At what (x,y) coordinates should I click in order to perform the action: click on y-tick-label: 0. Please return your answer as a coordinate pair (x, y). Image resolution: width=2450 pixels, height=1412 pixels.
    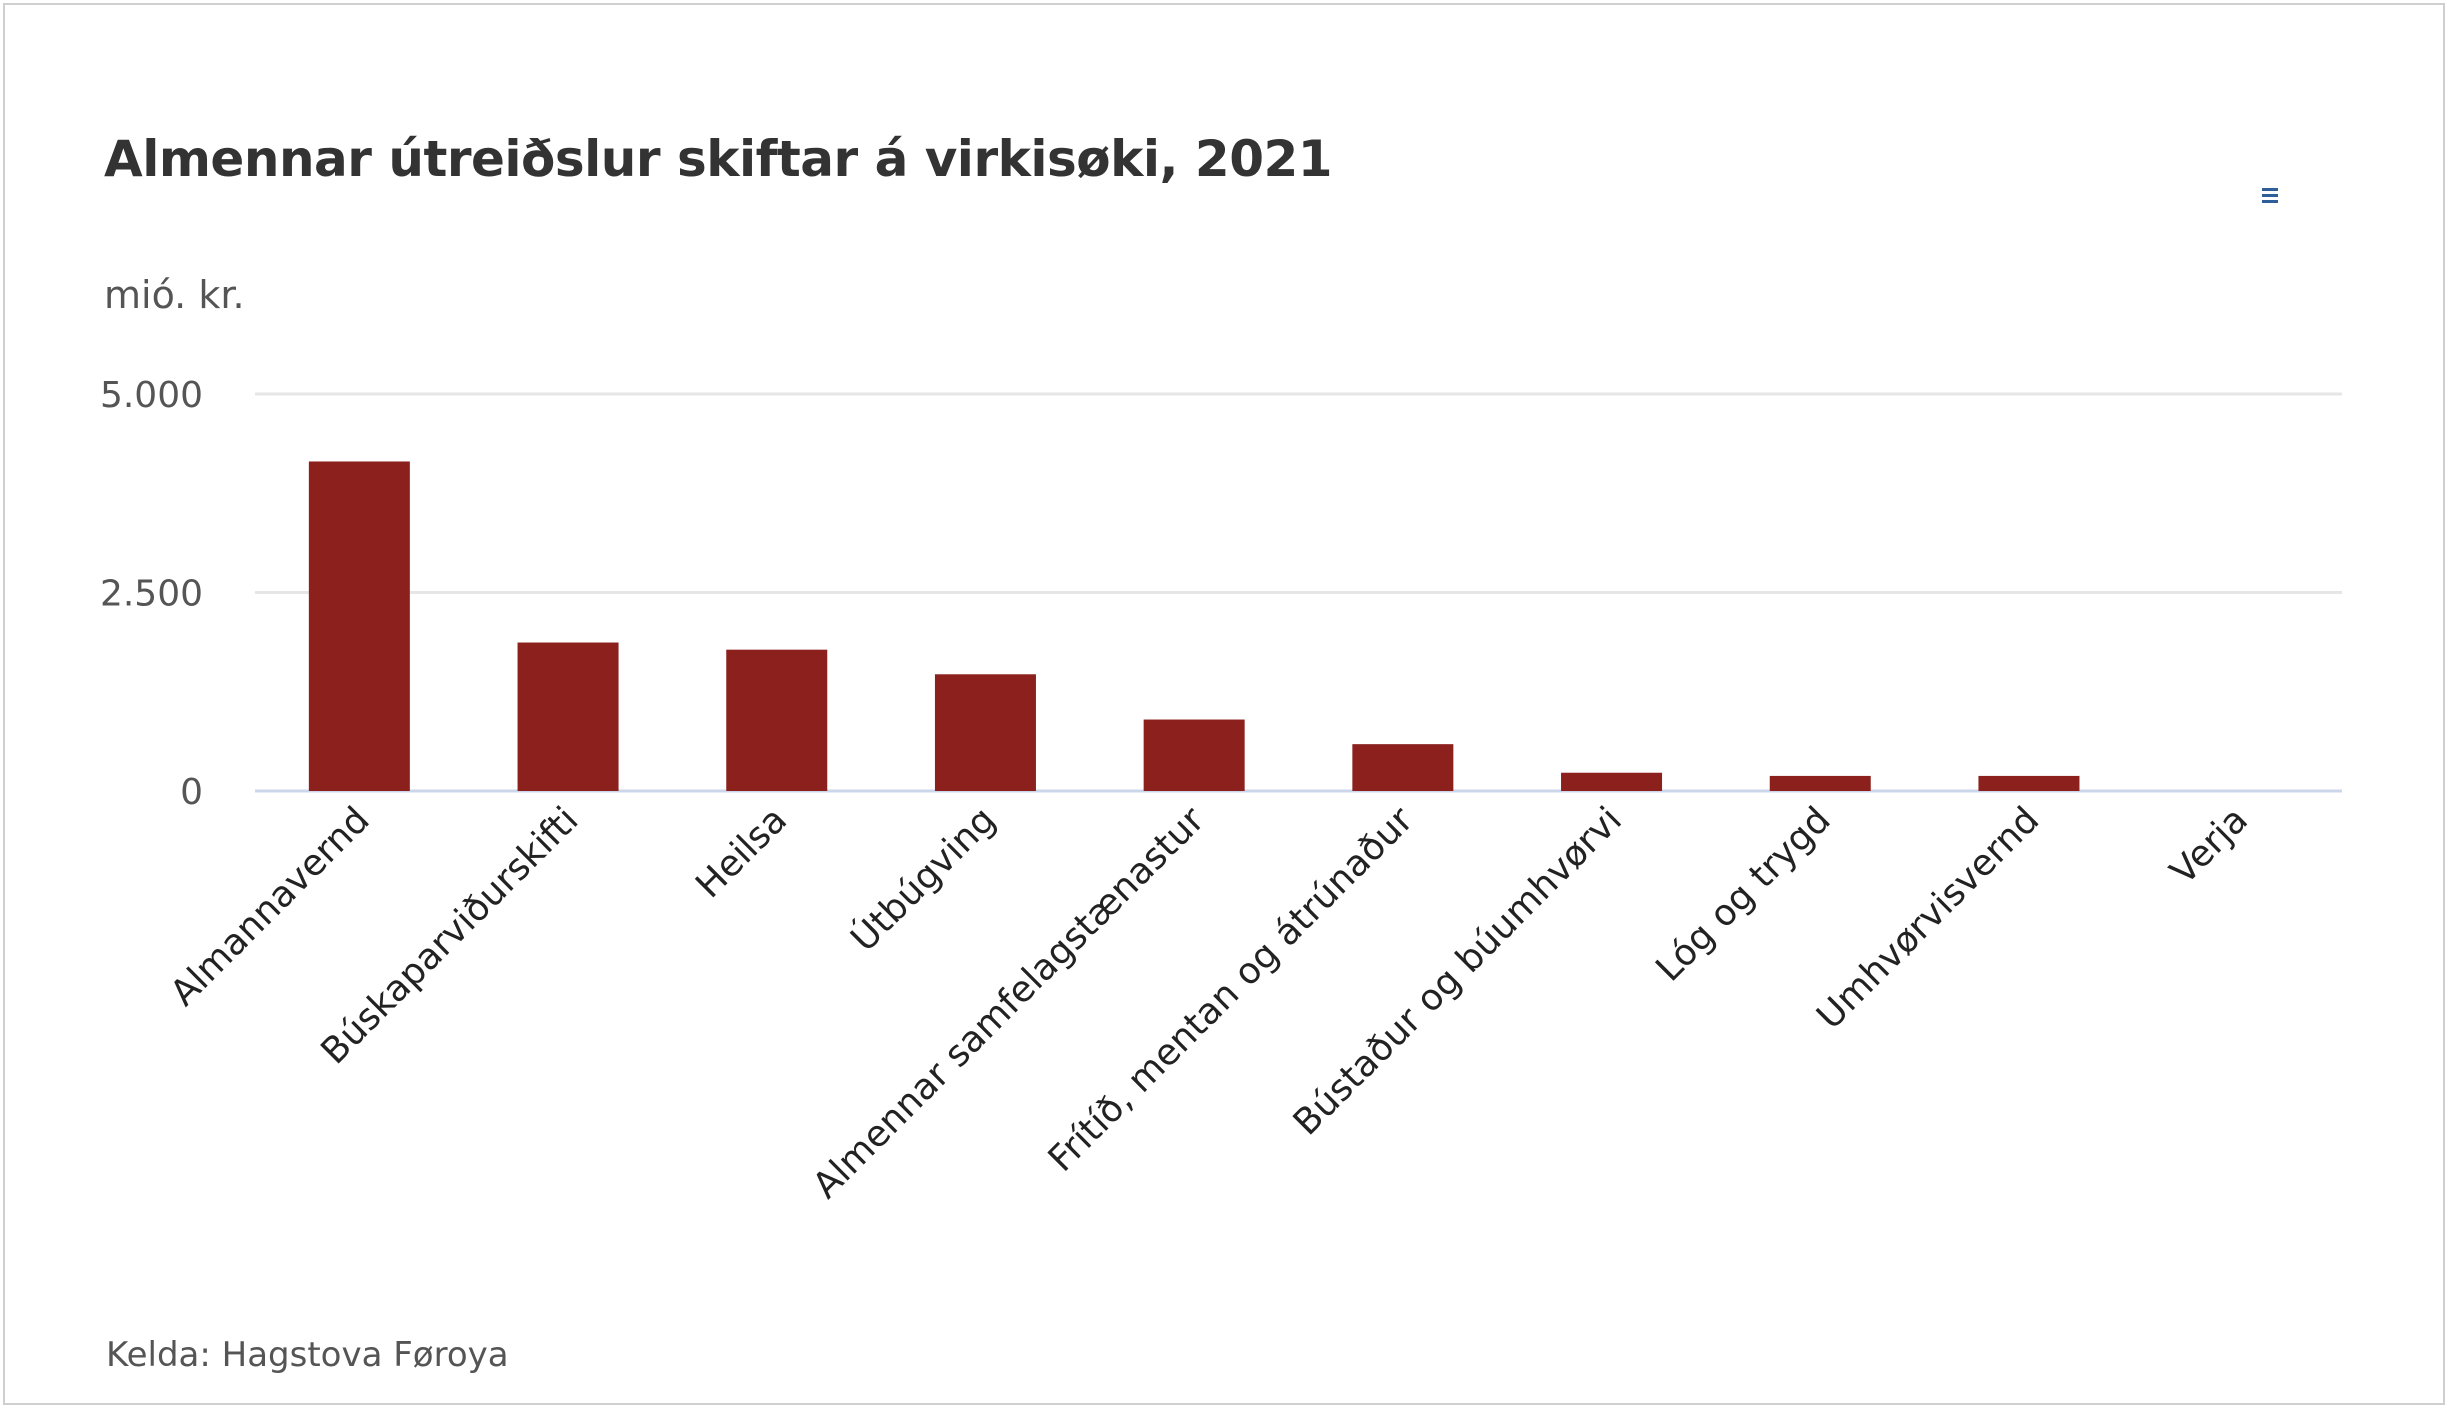
    Looking at the image, I should click on (191, 792).